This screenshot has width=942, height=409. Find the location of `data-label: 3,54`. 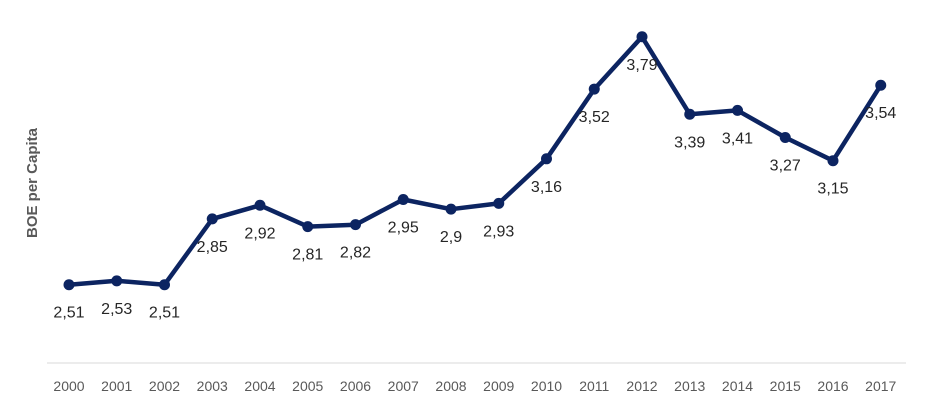

data-label: 3,54 is located at coordinates (880, 113).